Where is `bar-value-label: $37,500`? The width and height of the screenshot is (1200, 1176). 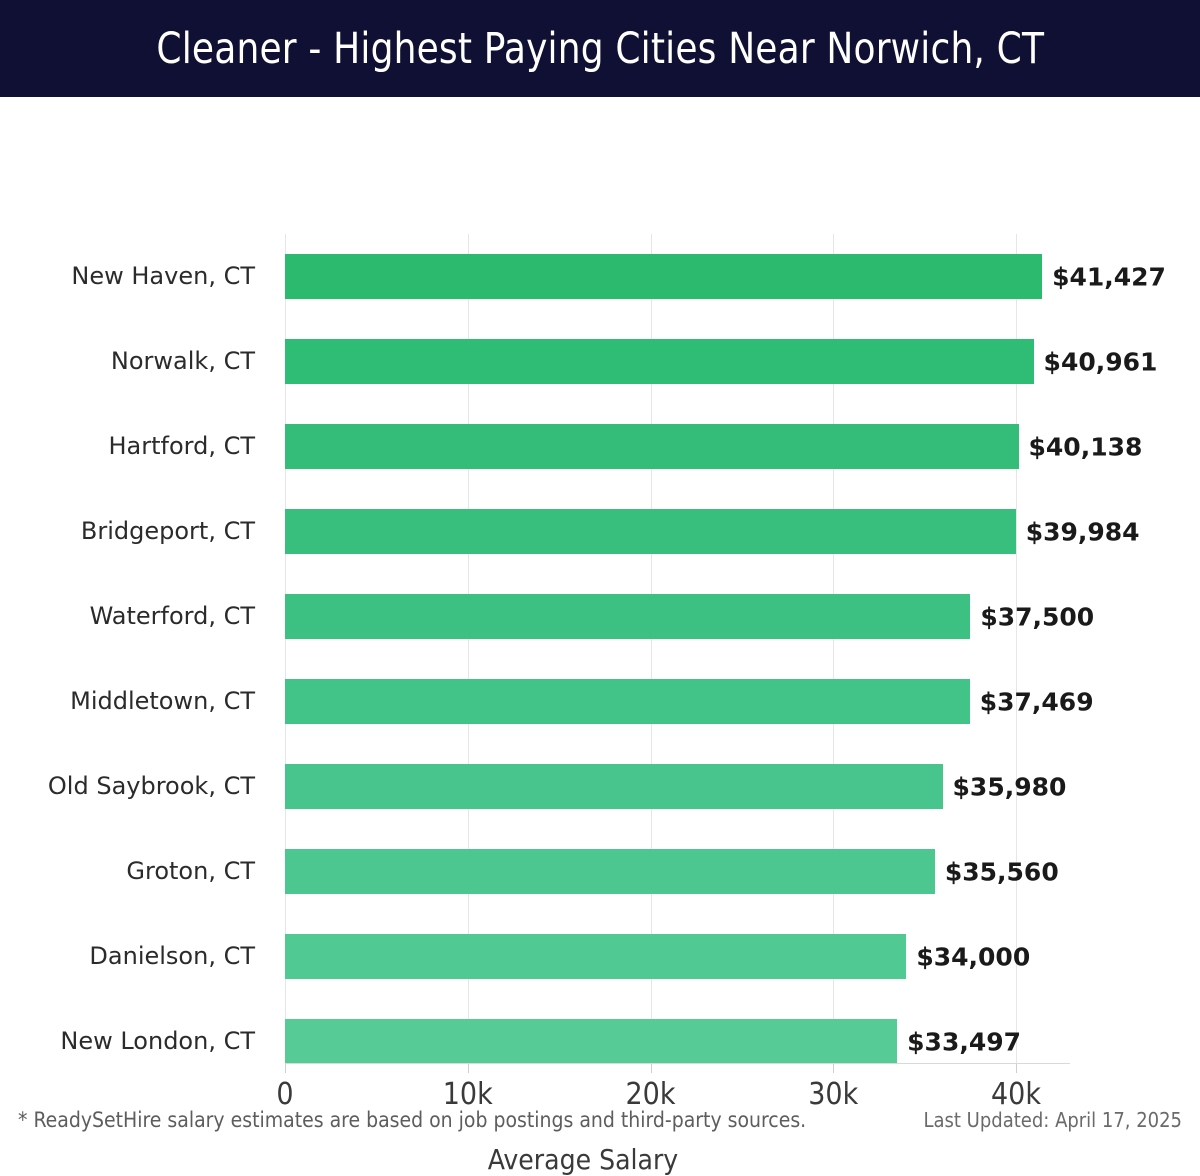 bar-value-label: $37,500 is located at coordinates (1037, 616).